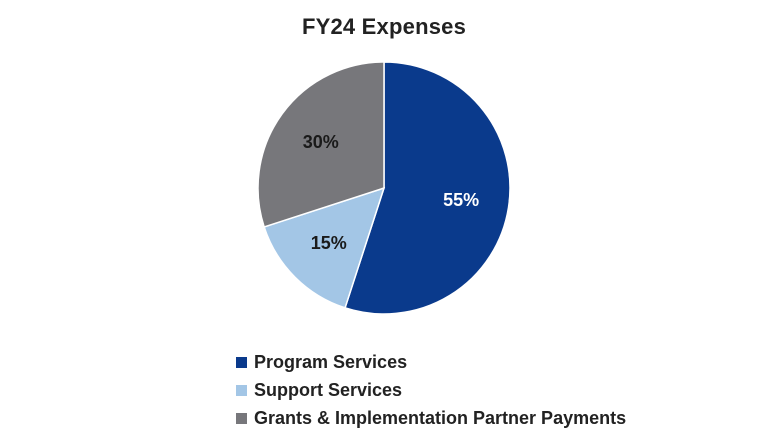  What do you see at coordinates (440, 417) in the screenshot?
I see `legend-label-grants-partner-payments: Grants & Implementation Partner Payments` at bounding box center [440, 417].